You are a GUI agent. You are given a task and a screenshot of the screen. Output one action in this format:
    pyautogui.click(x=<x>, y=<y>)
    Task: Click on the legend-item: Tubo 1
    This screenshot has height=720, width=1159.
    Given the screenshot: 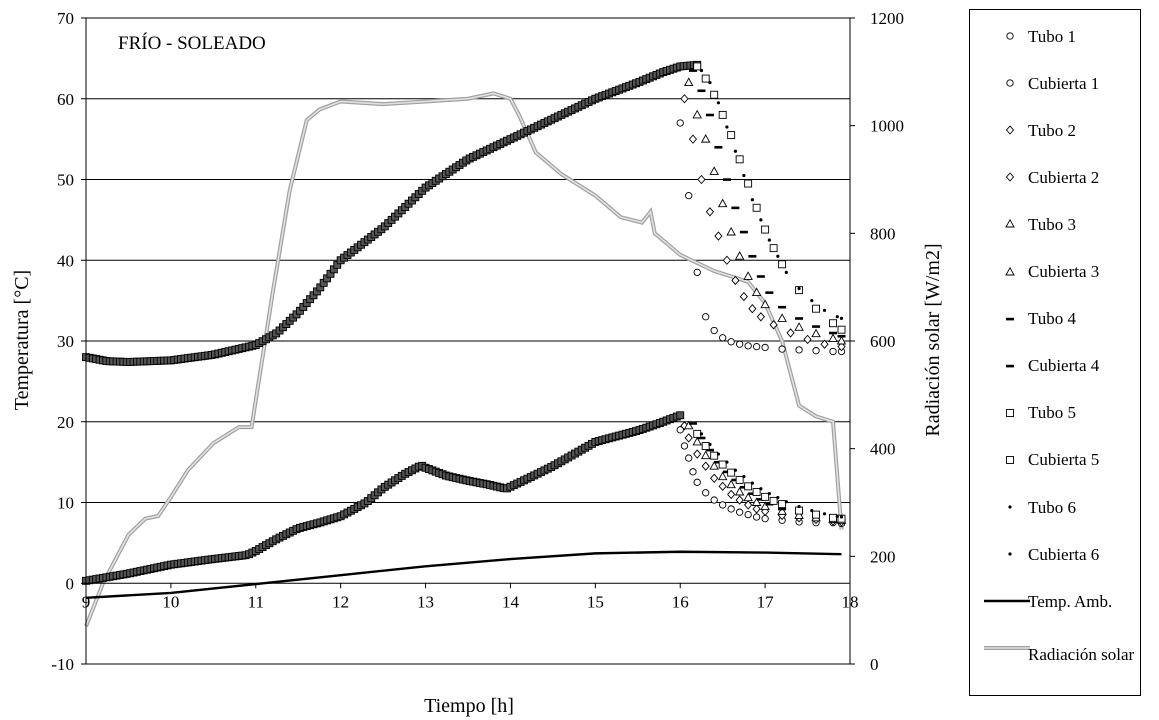 What is the action you would take?
    pyautogui.click(x=1055, y=36)
    